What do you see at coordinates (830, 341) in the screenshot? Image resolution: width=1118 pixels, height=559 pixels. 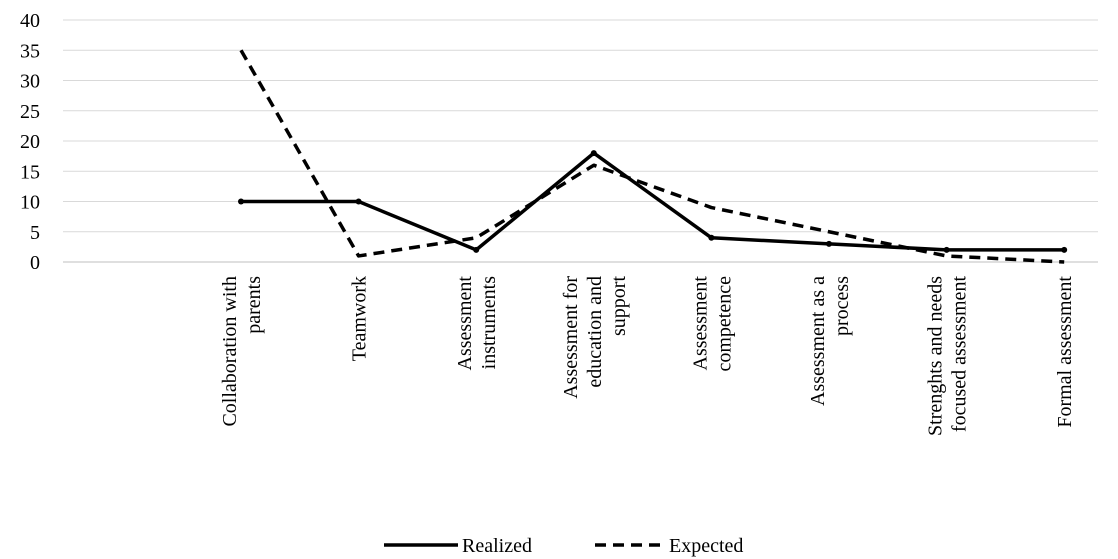 I see `x-category-label: Assessment as a process` at bounding box center [830, 341].